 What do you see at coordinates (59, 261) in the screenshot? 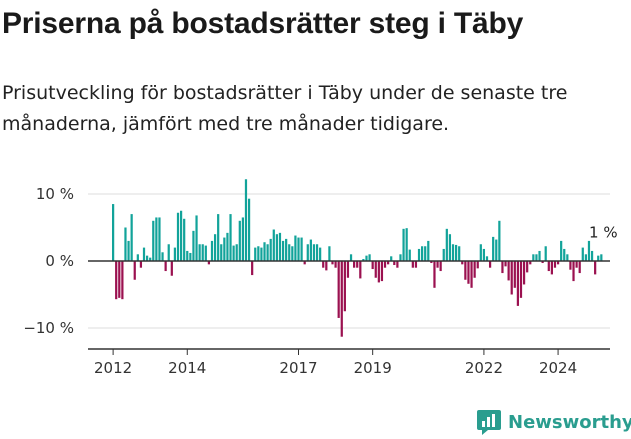
I see `y-tick-label: 0 %` at bounding box center [59, 261].